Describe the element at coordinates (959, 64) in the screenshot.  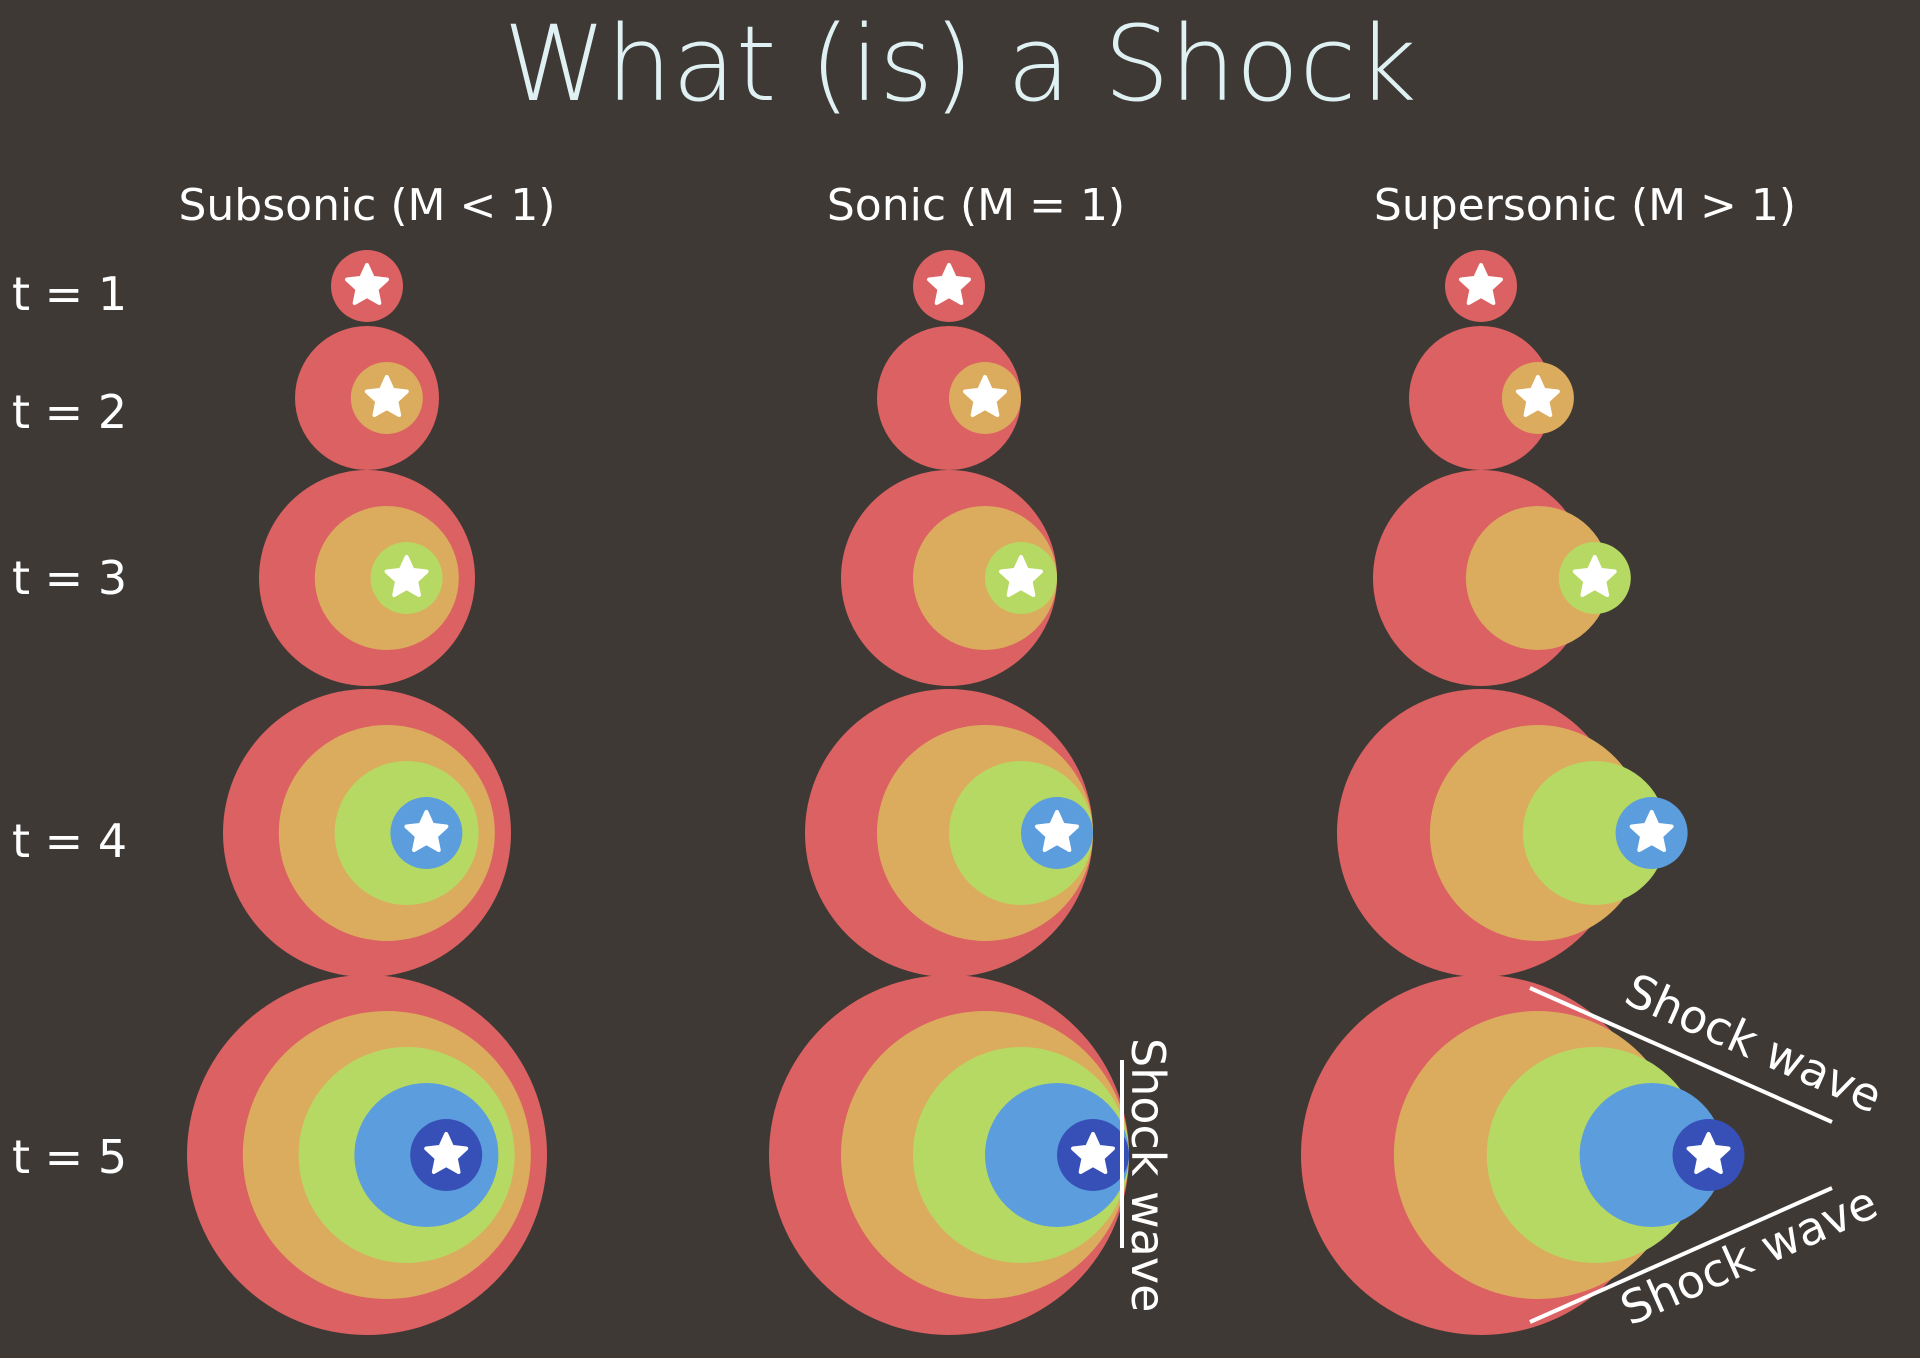
I see `diagram-title: What (is) a Shock` at that location.